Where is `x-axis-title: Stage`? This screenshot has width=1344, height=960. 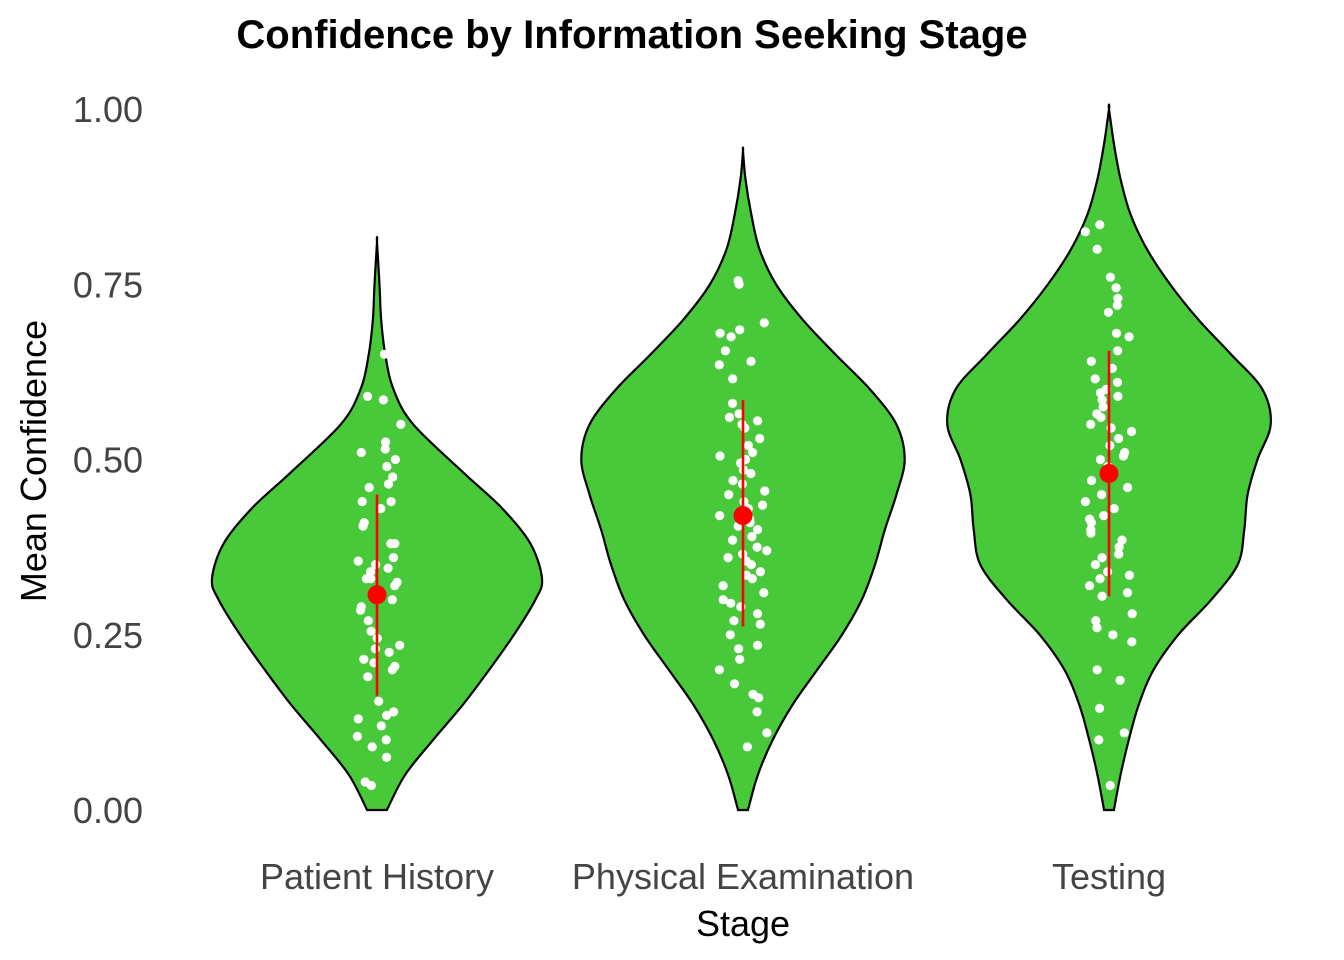 x-axis-title: Stage is located at coordinates (743, 923).